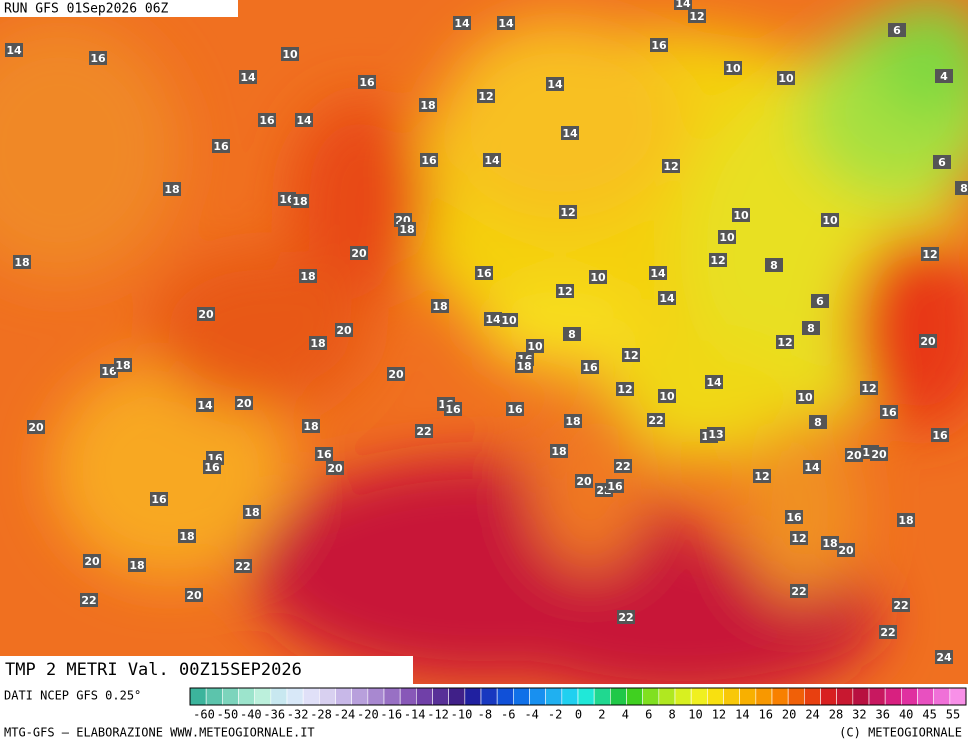  What do you see at coordinates (274, 715) in the screenshot?
I see `colorbar-tick-label: -36` at bounding box center [274, 715].